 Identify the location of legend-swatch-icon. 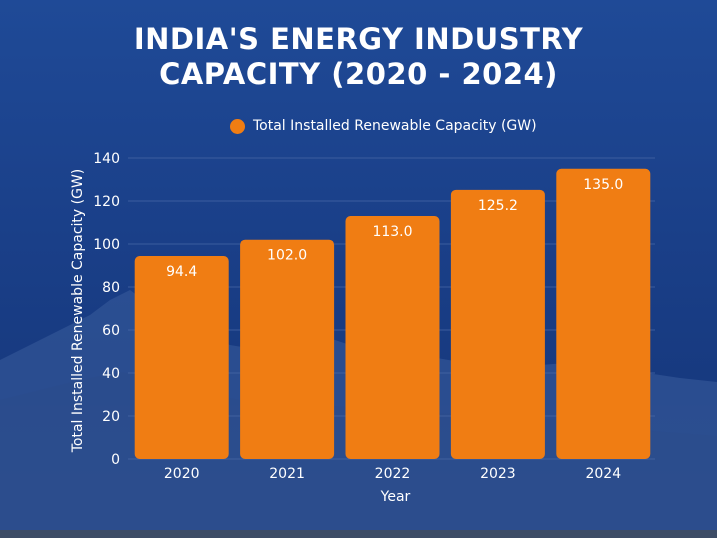
(237, 126).